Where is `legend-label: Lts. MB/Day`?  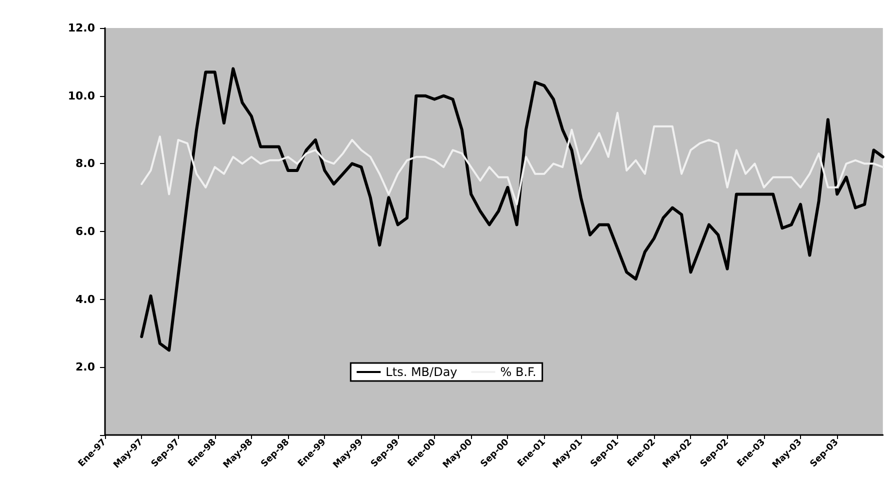
legend-label: Lts. MB/Day is located at coordinates (422, 372).